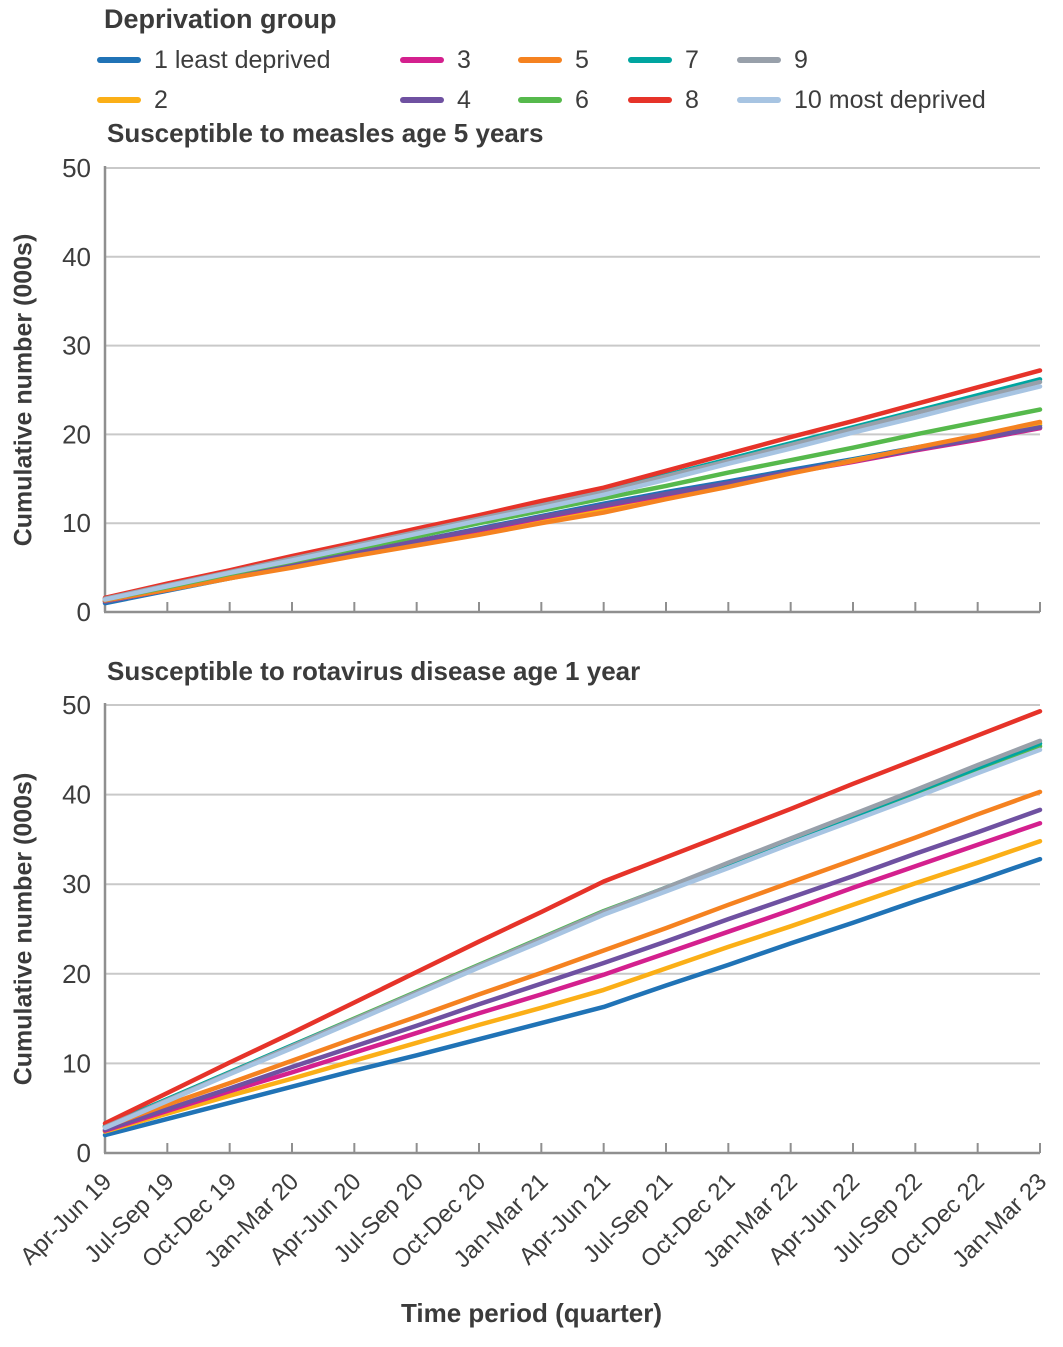 Image resolution: width=1063 pixels, height=1347 pixels. Describe the element at coordinates (242, 59) in the screenshot. I see `legend-item-label: 1 least deprived` at that location.